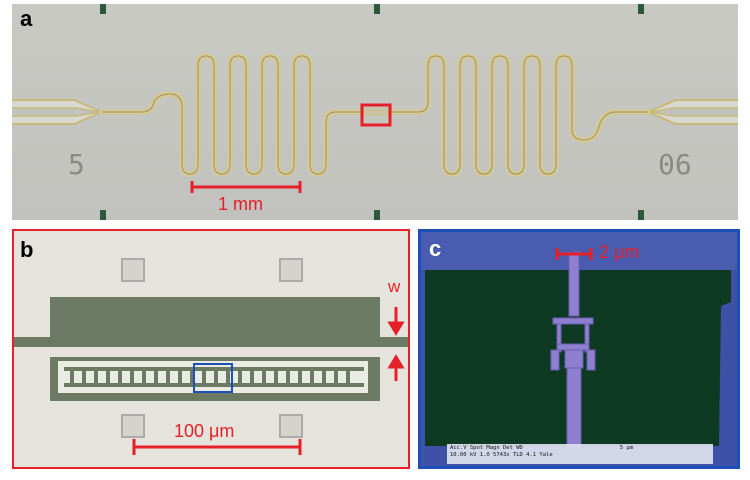 The image size is (750, 480). Describe the element at coordinates (26, 18) in the screenshot. I see `panel-label-a: a` at that location.